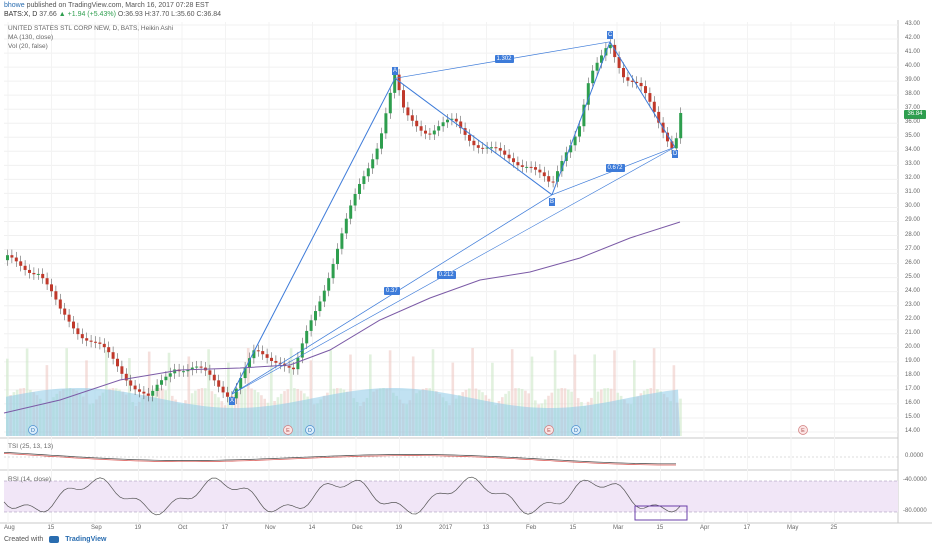  Describe the element at coordinates (31, 446) in the screenshot. I see `tsi-legend: TSI (25, 13, 13)` at that location.